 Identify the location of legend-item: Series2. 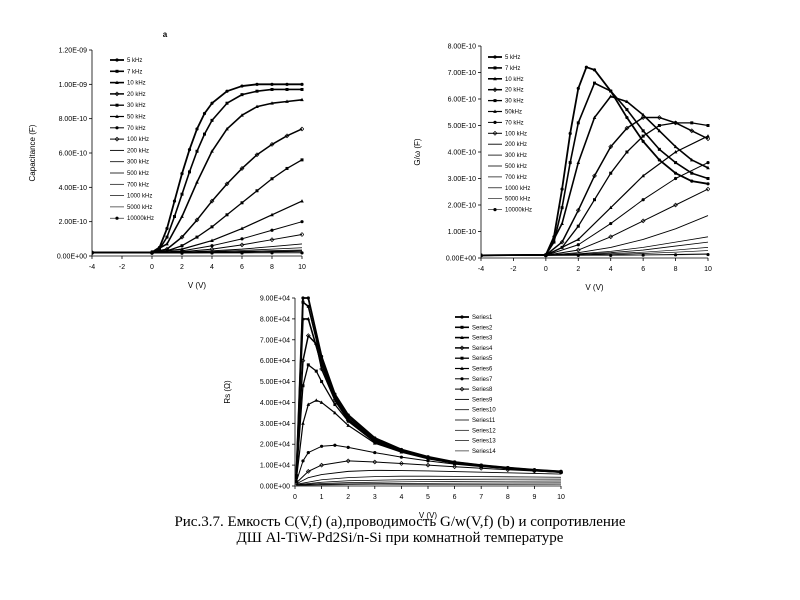
(474, 328).